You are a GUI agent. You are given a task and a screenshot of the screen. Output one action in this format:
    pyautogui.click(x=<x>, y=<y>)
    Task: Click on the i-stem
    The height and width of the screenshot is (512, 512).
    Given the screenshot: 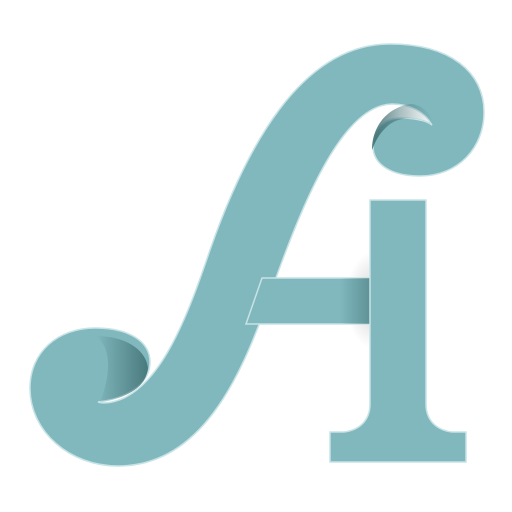 What is the action you would take?
    pyautogui.click(x=398, y=331)
    